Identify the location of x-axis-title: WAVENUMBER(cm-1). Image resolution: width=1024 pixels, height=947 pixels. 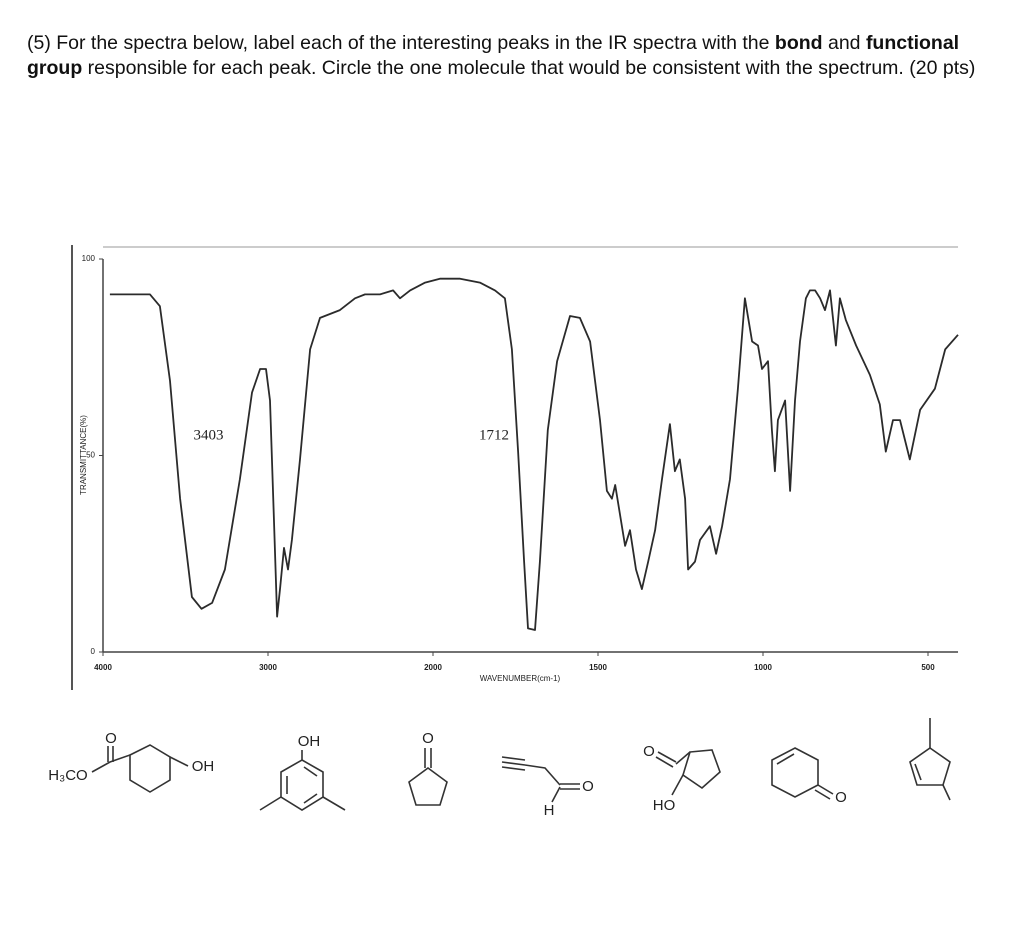
(520, 678).